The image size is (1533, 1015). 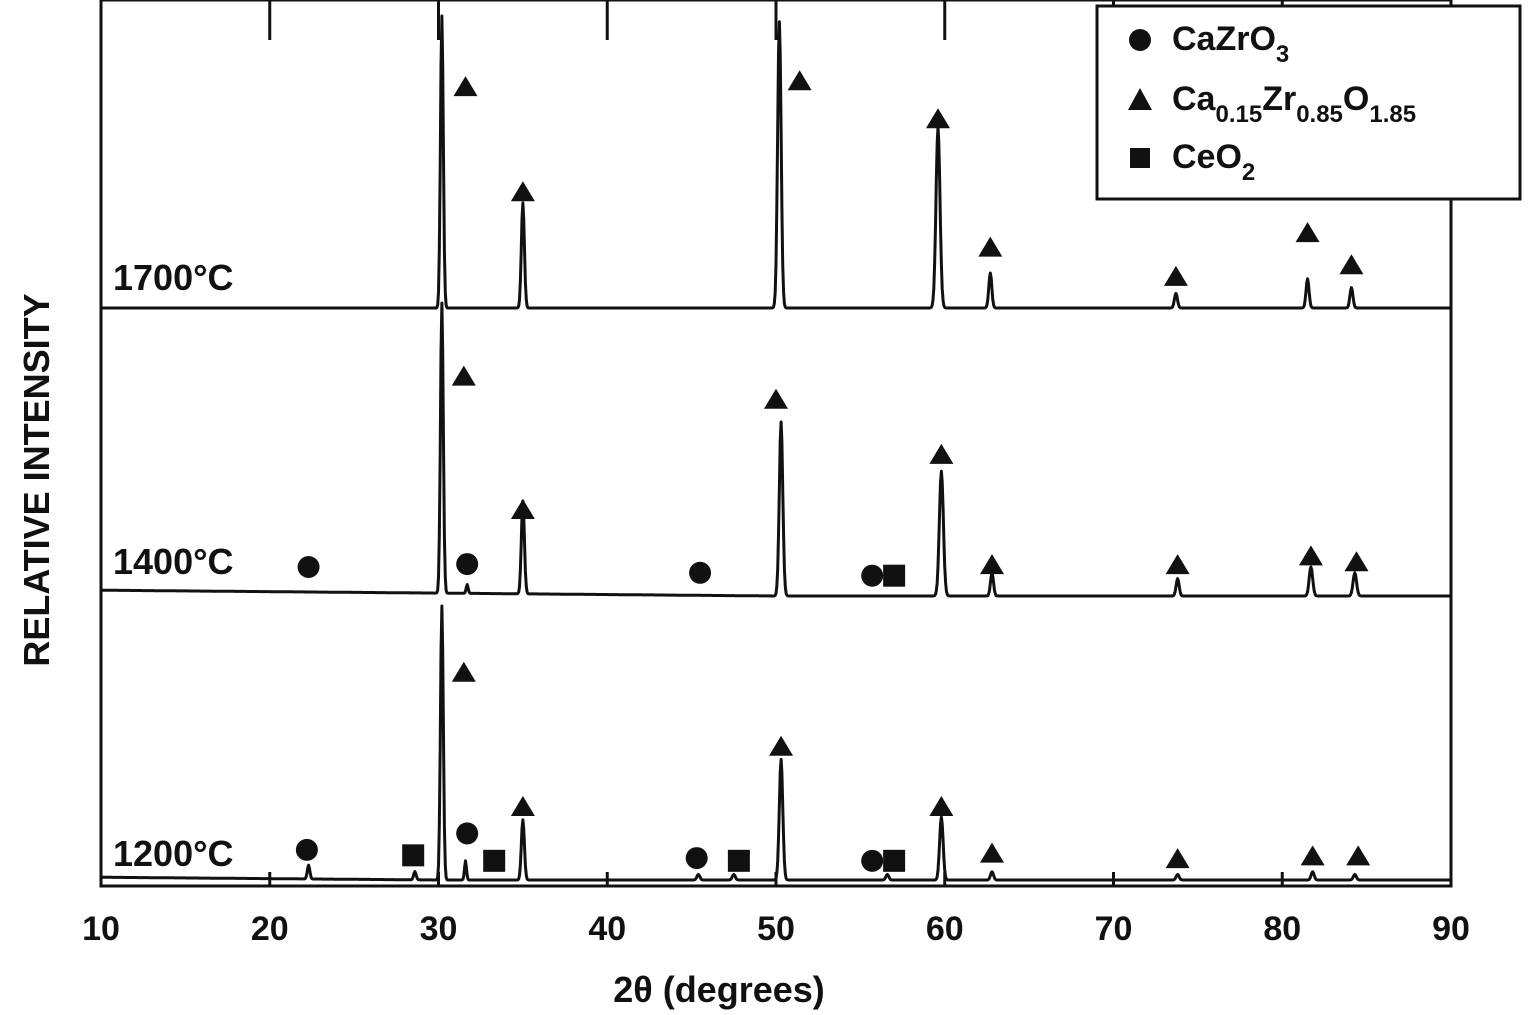 I want to click on legend-circle-icon, so click(x=1140, y=40).